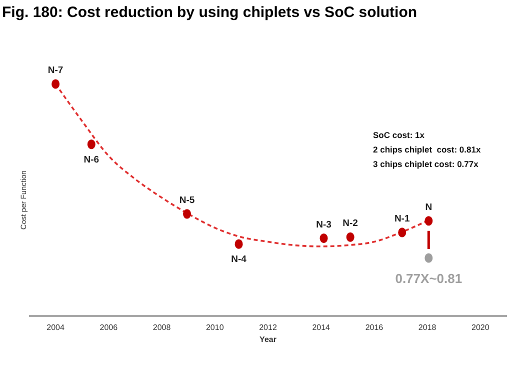  I want to click on annotation: N-2, so click(350, 224).